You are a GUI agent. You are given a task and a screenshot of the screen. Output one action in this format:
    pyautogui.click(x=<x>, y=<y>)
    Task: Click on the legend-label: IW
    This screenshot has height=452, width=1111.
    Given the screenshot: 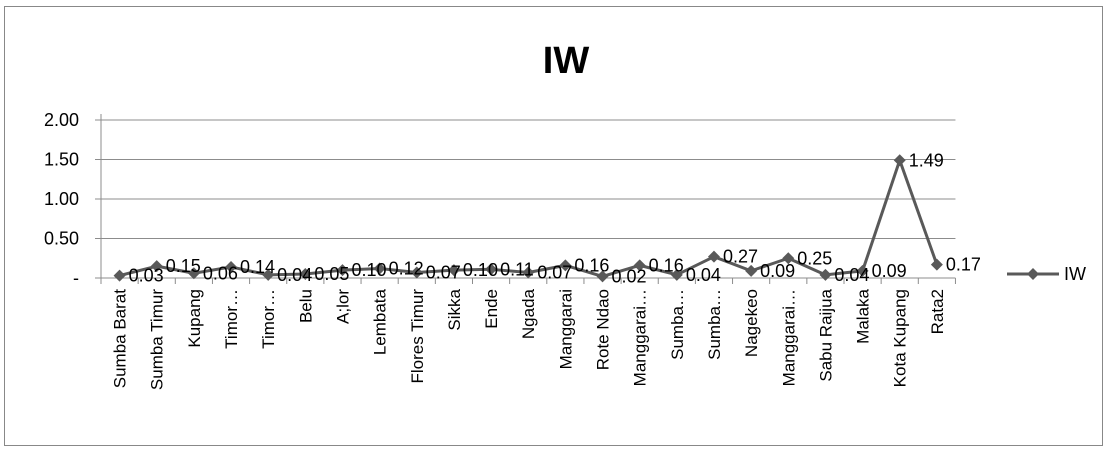 What is the action you would take?
    pyautogui.click(x=1075, y=274)
    